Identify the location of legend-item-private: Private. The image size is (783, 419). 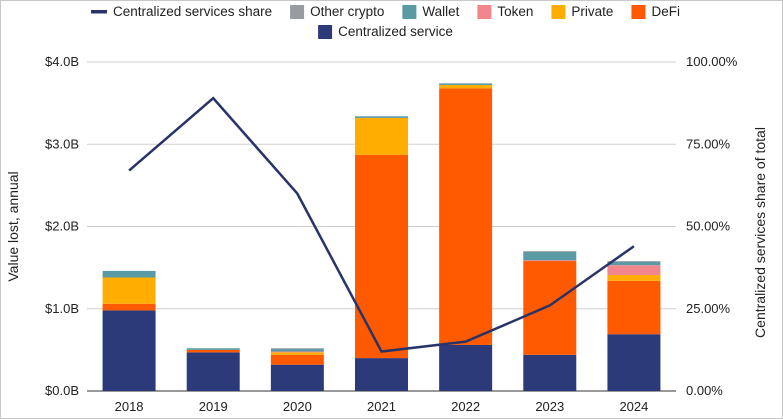
(582, 11).